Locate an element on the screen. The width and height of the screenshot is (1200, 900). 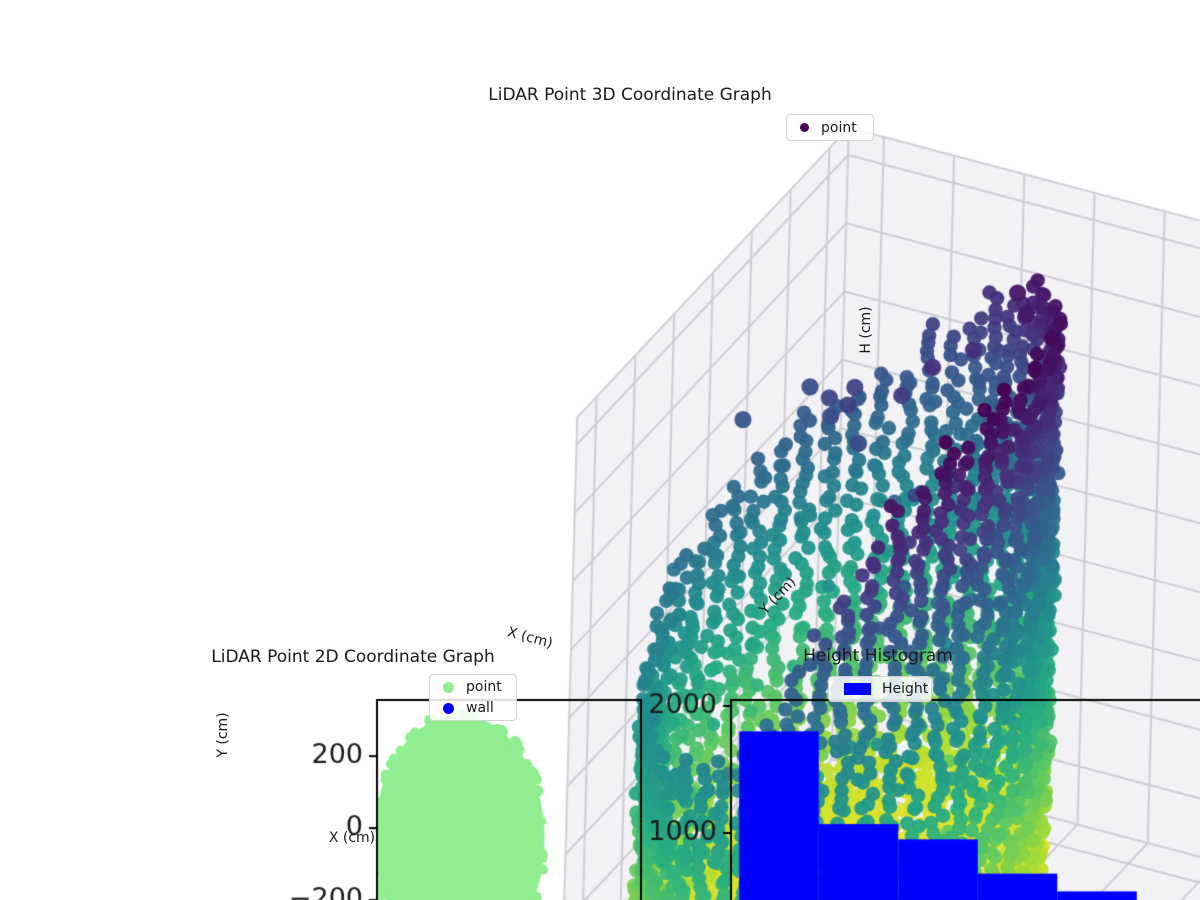
height-bar-swatch-icon is located at coordinates (857, 689).